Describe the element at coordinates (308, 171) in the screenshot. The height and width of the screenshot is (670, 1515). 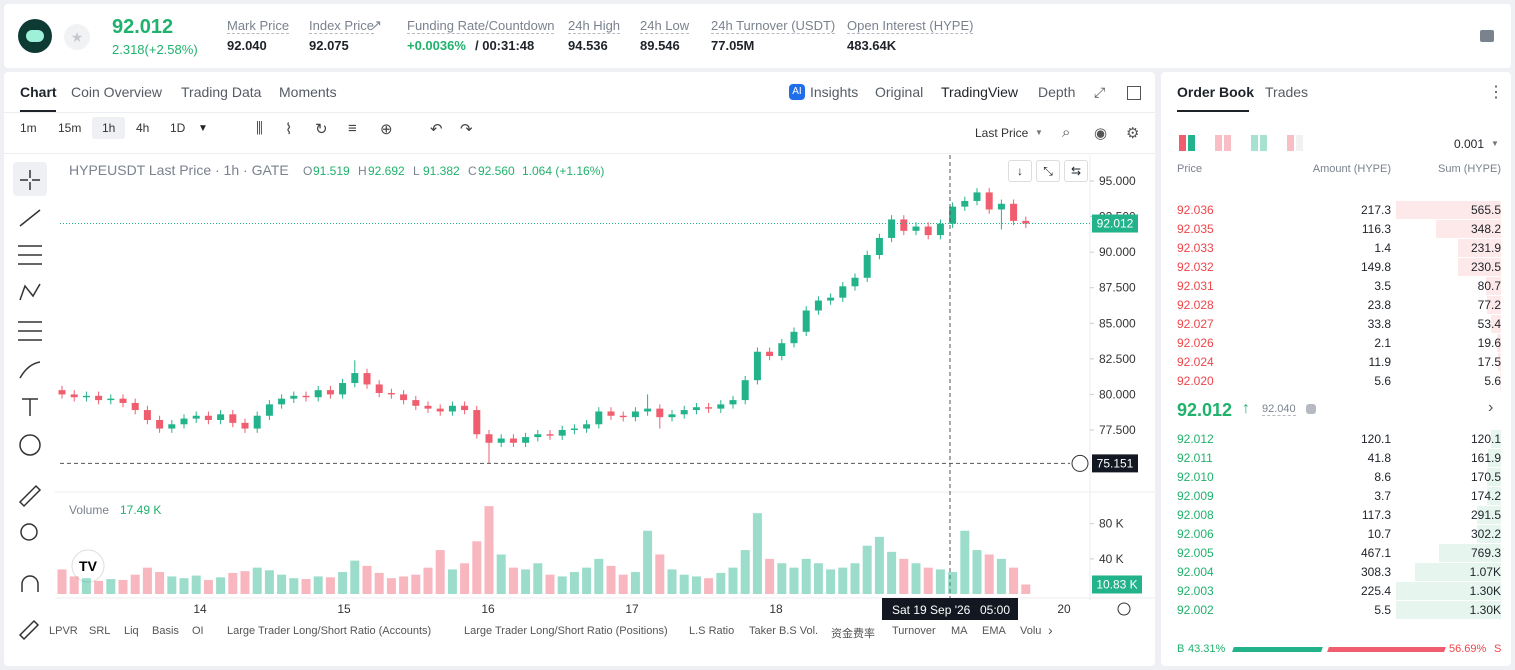
I see `ohlc-label: O` at that location.